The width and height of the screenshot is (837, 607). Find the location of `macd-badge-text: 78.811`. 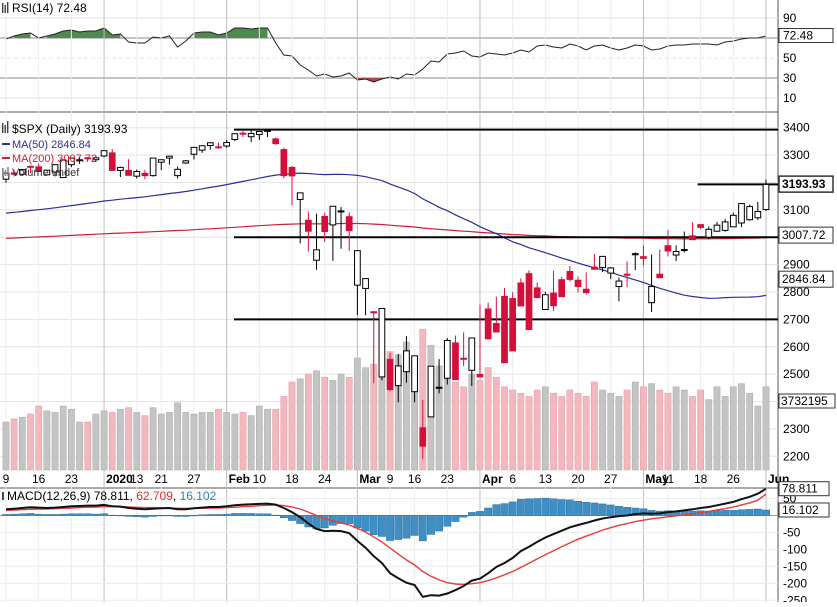

macd-badge-text: 78.811 is located at coordinates (800, 489).